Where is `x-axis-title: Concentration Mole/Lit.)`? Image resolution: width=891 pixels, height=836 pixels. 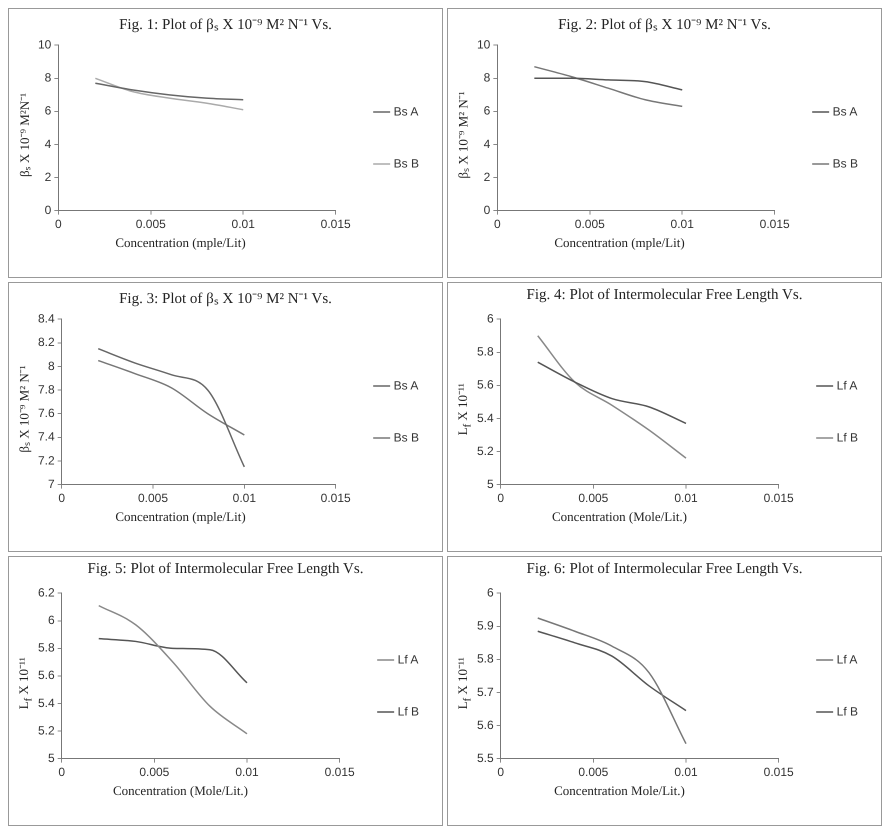
x-axis-title: Concentration Mole/Lit.) is located at coordinates (619, 791).